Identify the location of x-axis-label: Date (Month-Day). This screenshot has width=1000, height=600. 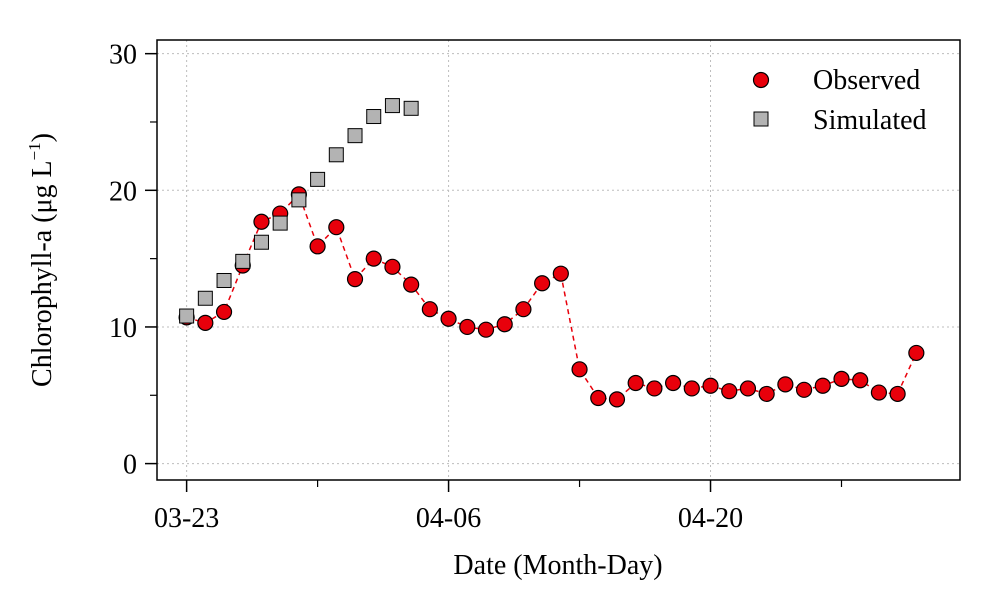
(557, 565).